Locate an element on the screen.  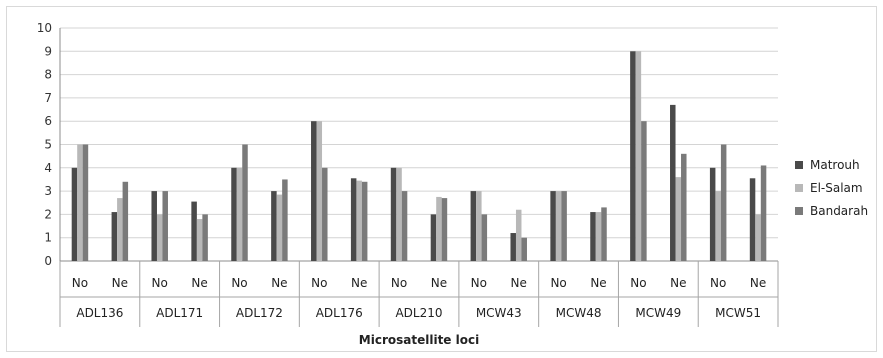
x-axis-title: Microsatellite loci is located at coordinates (419, 340).